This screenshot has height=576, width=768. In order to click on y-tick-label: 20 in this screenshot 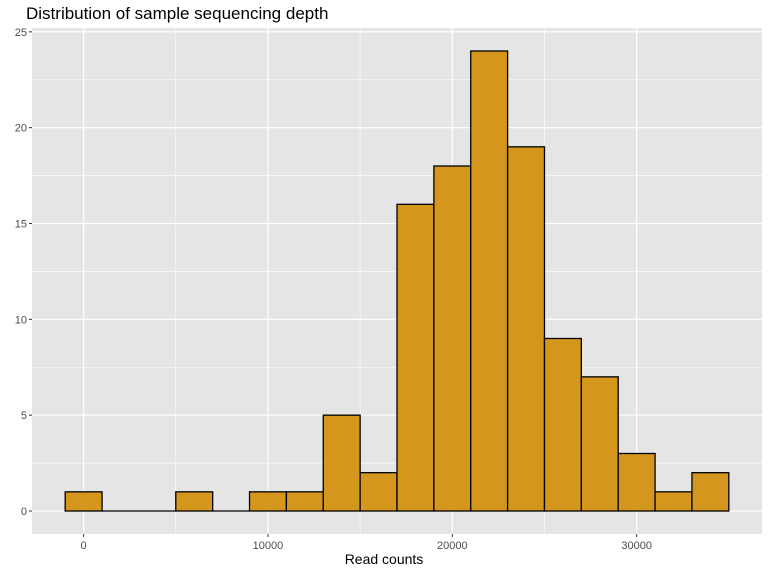, I will do `click(21, 129)`.